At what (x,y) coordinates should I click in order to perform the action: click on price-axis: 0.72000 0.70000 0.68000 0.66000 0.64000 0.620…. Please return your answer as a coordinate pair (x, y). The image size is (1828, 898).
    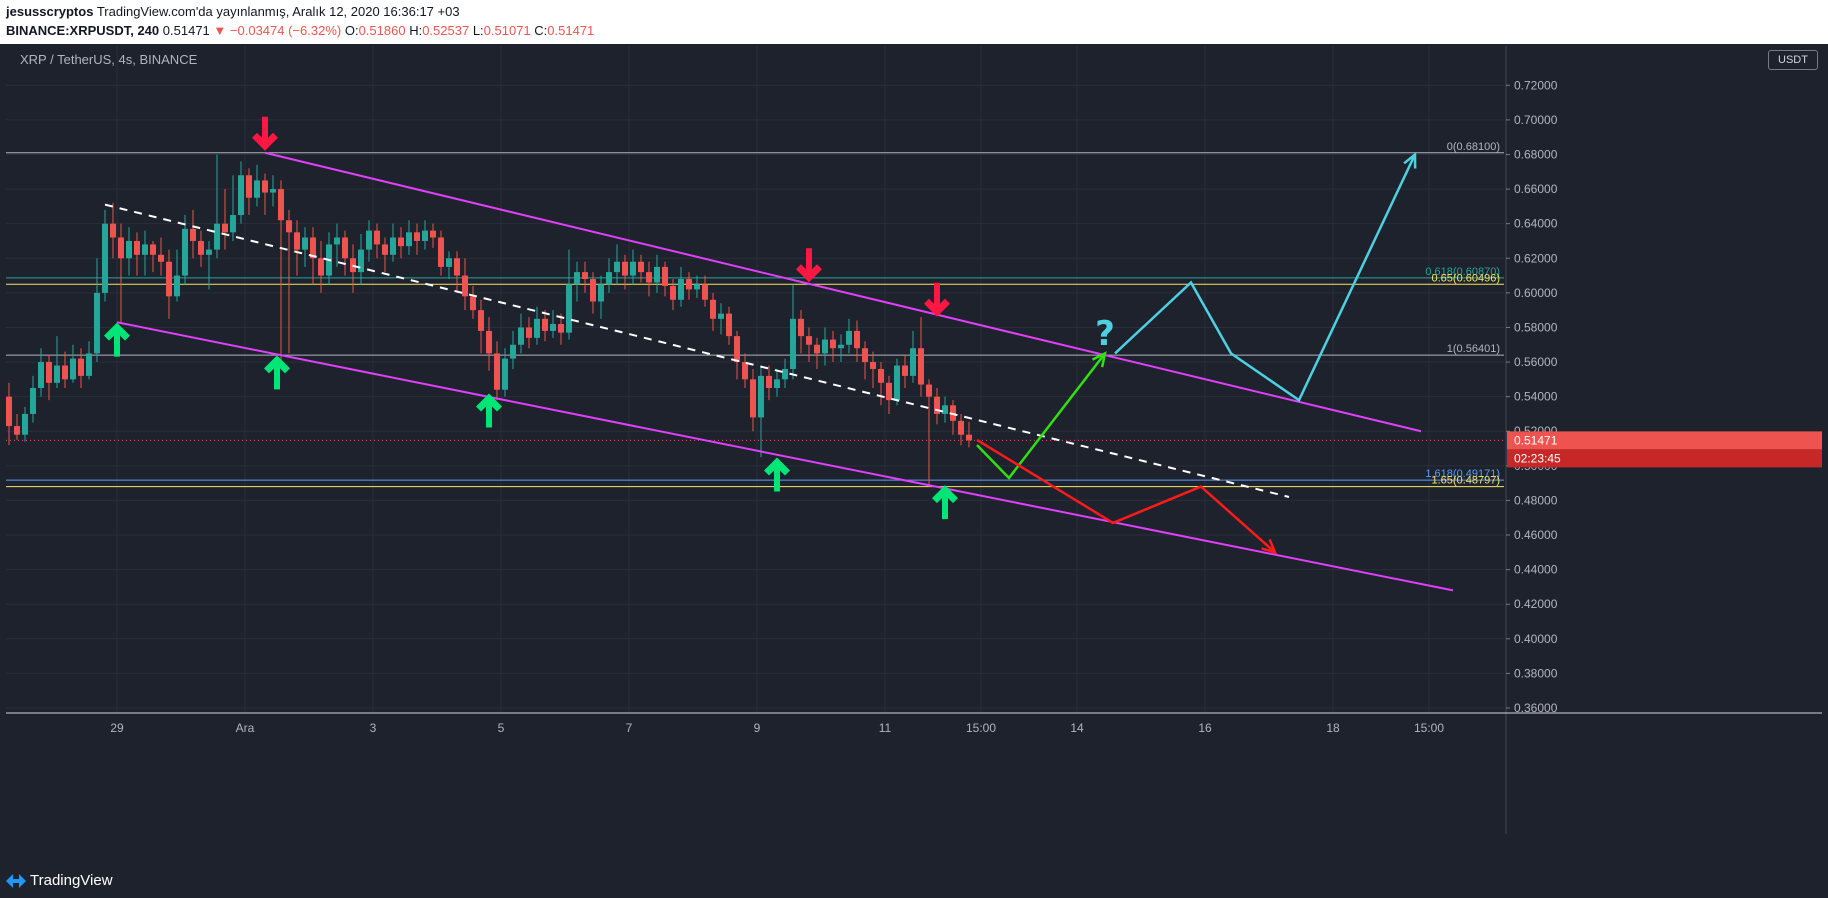
    Looking at the image, I should click on (1532, 396).